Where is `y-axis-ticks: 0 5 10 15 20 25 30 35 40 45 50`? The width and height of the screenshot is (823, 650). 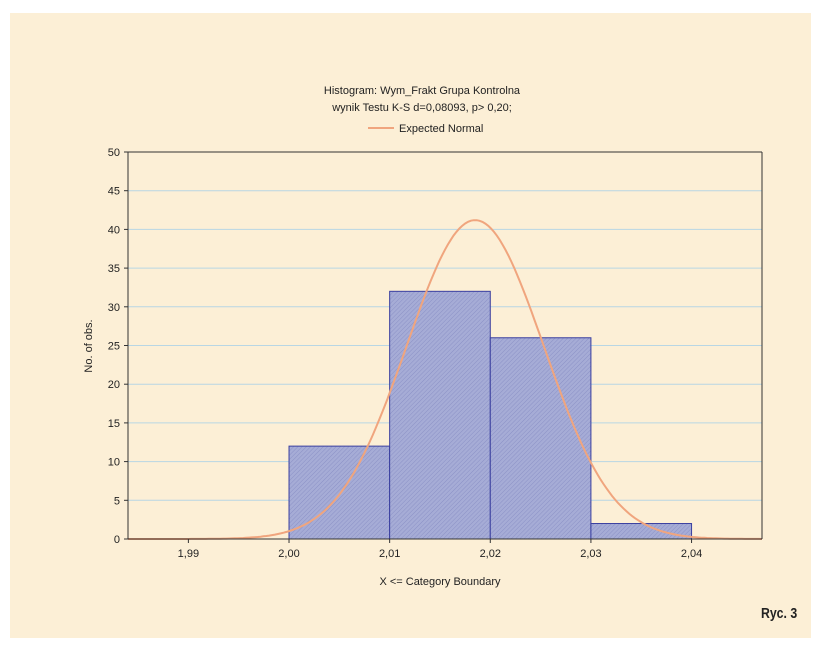
y-axis-ticks: 0 5 10 15 20 25 30 35 40 45 50 is located at coordinates (118, 346).